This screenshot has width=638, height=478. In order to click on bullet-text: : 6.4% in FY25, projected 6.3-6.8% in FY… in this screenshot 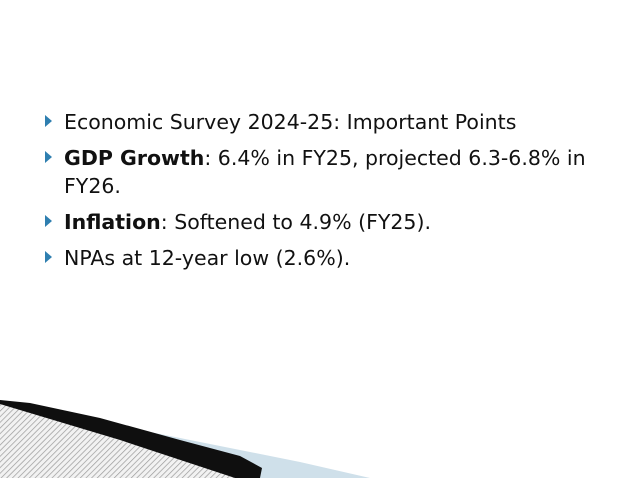, I will do `click(325, 172)`.